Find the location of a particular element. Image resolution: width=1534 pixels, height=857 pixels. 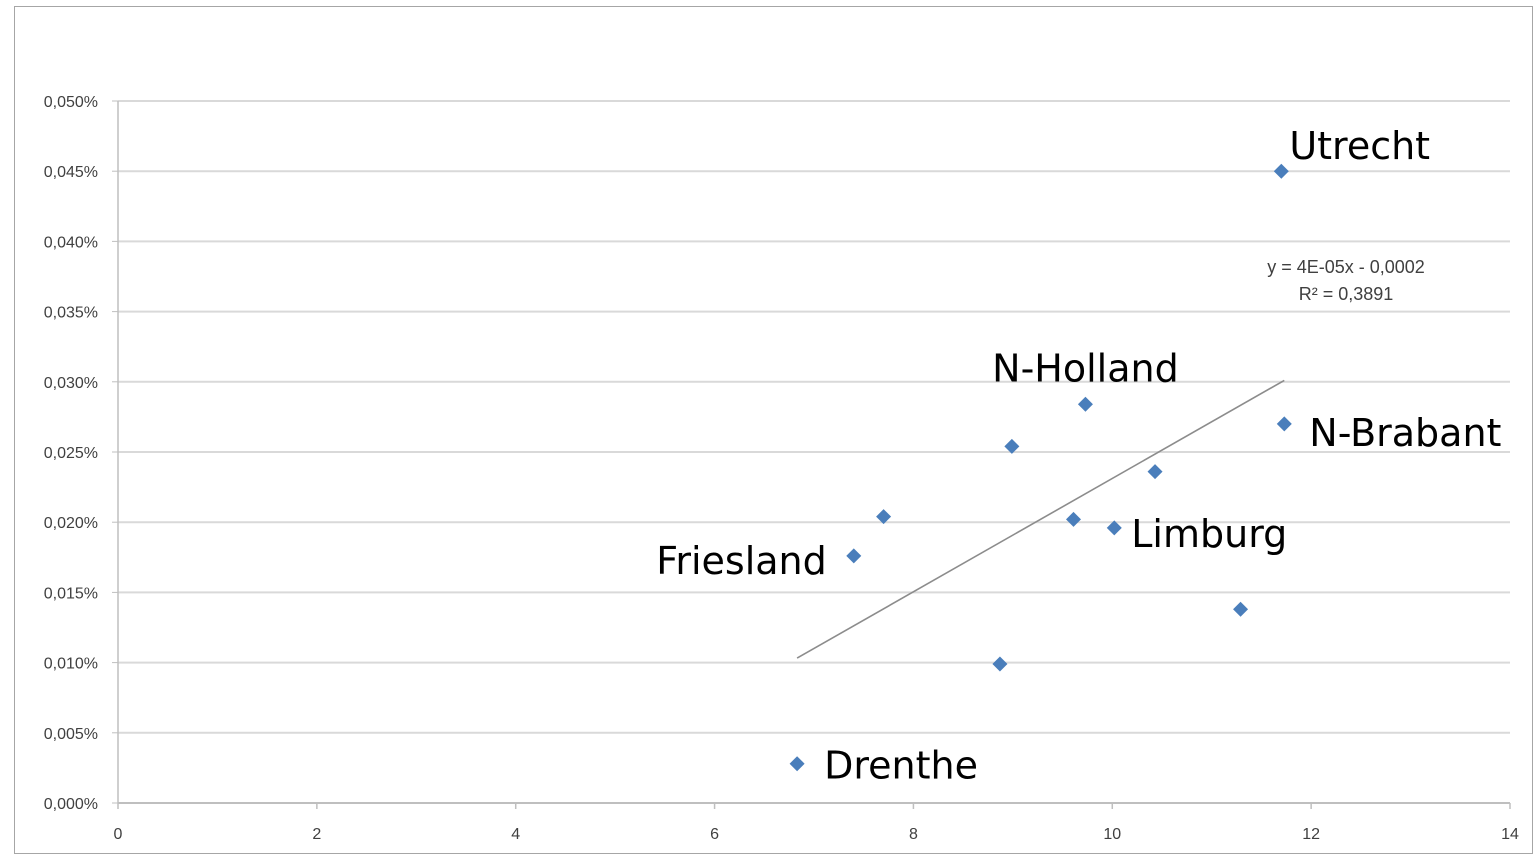

y-tick-label: 0,025% is located at coordinates (71, 453).